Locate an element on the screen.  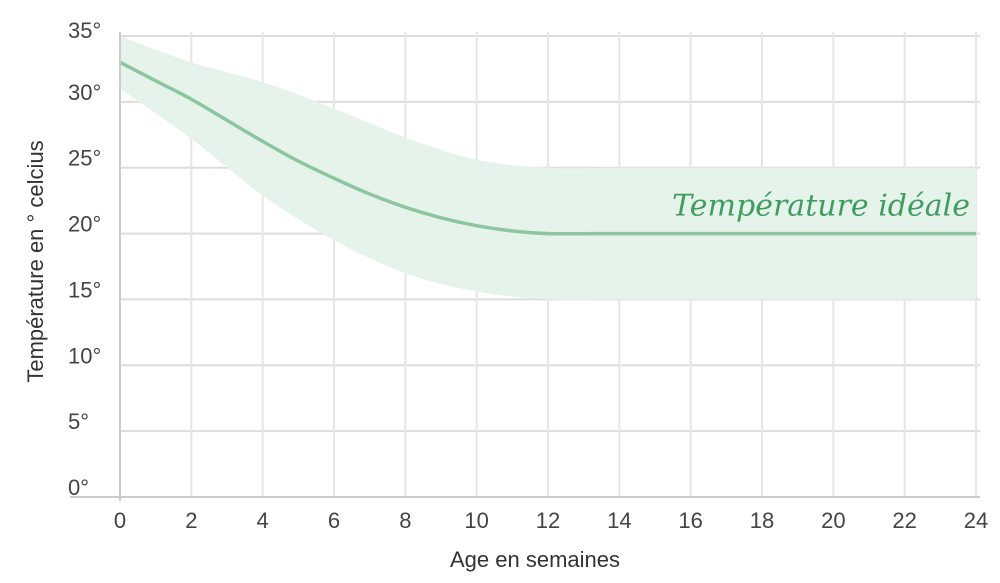
y-tick-label: 15° is located at coordinates (84, 289).